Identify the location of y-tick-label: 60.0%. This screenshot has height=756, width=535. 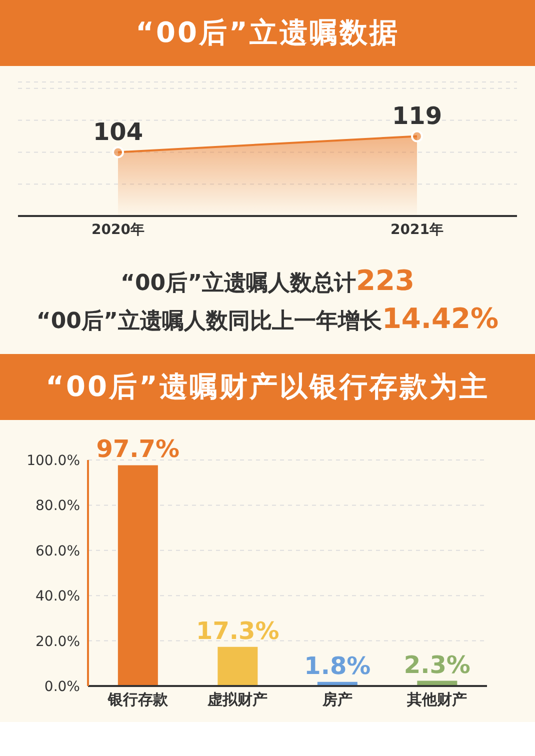
(58, 551).